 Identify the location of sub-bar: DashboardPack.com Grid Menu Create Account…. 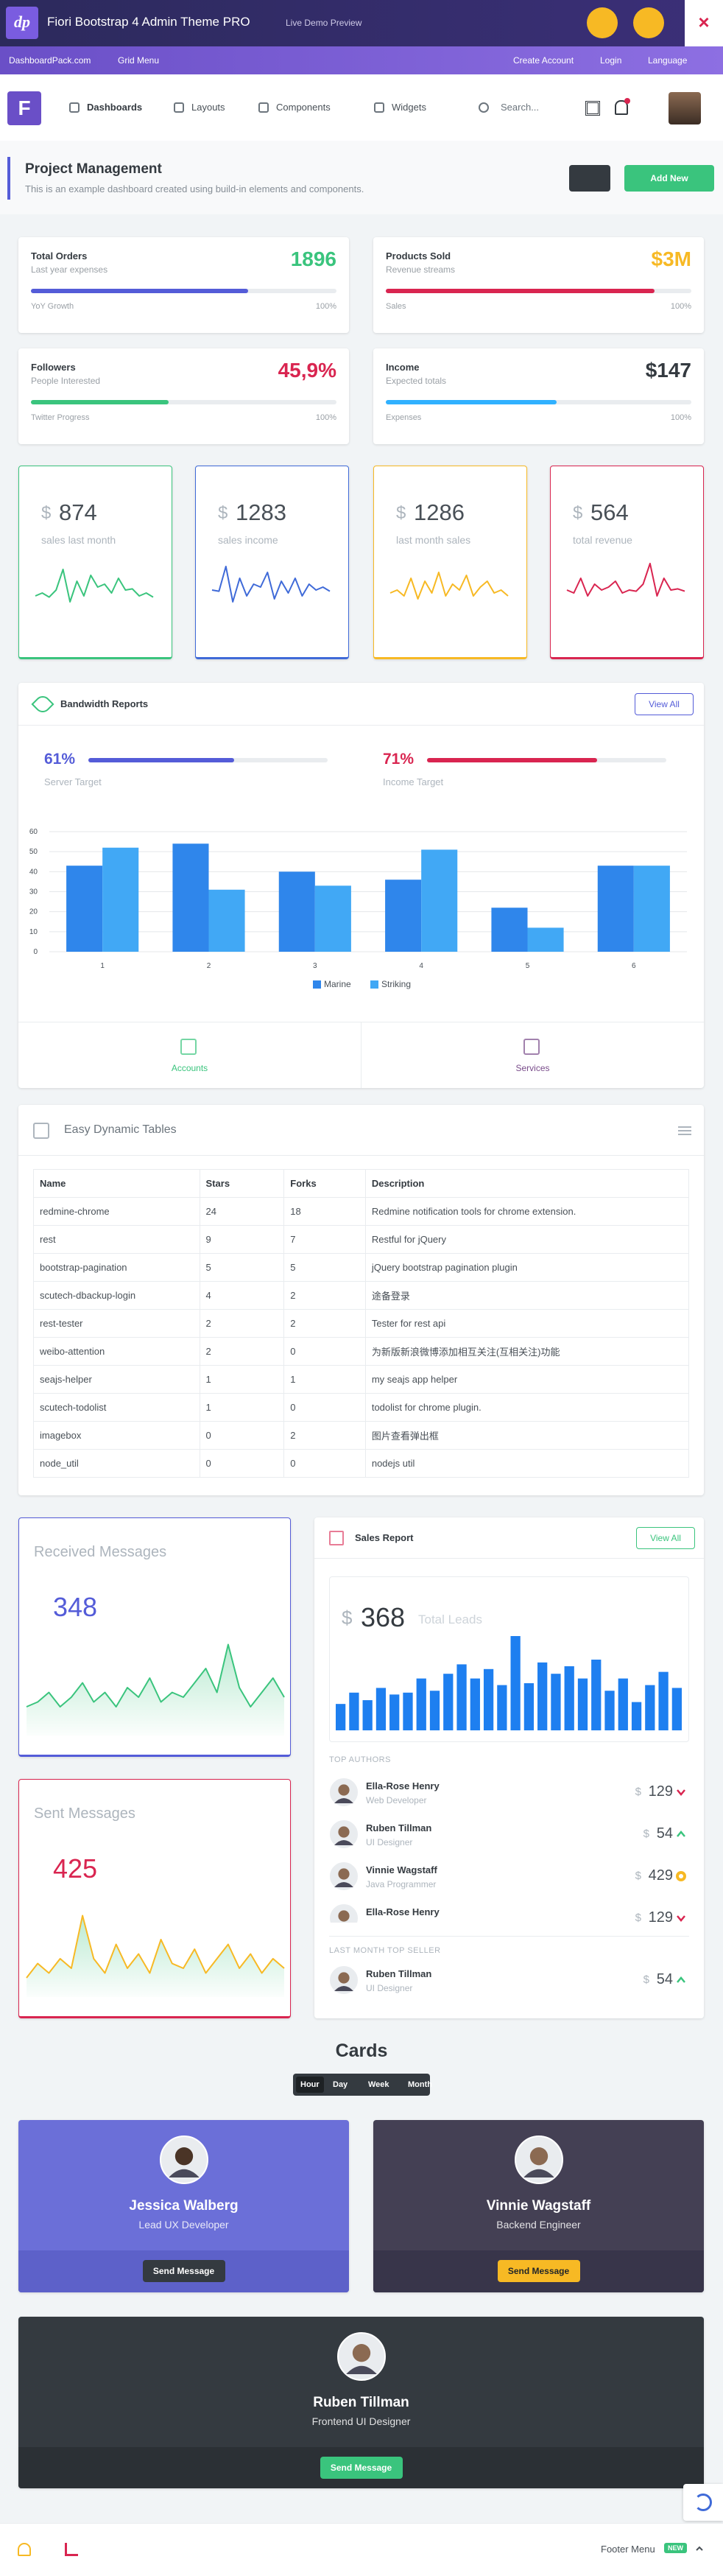
(361, 60).